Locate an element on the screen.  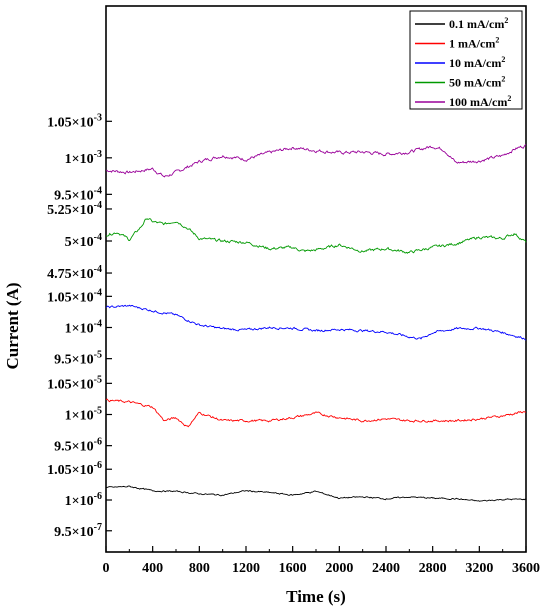
y-tick-label: 1.05×10⁻⁵ is located at coordinates (74, 383).